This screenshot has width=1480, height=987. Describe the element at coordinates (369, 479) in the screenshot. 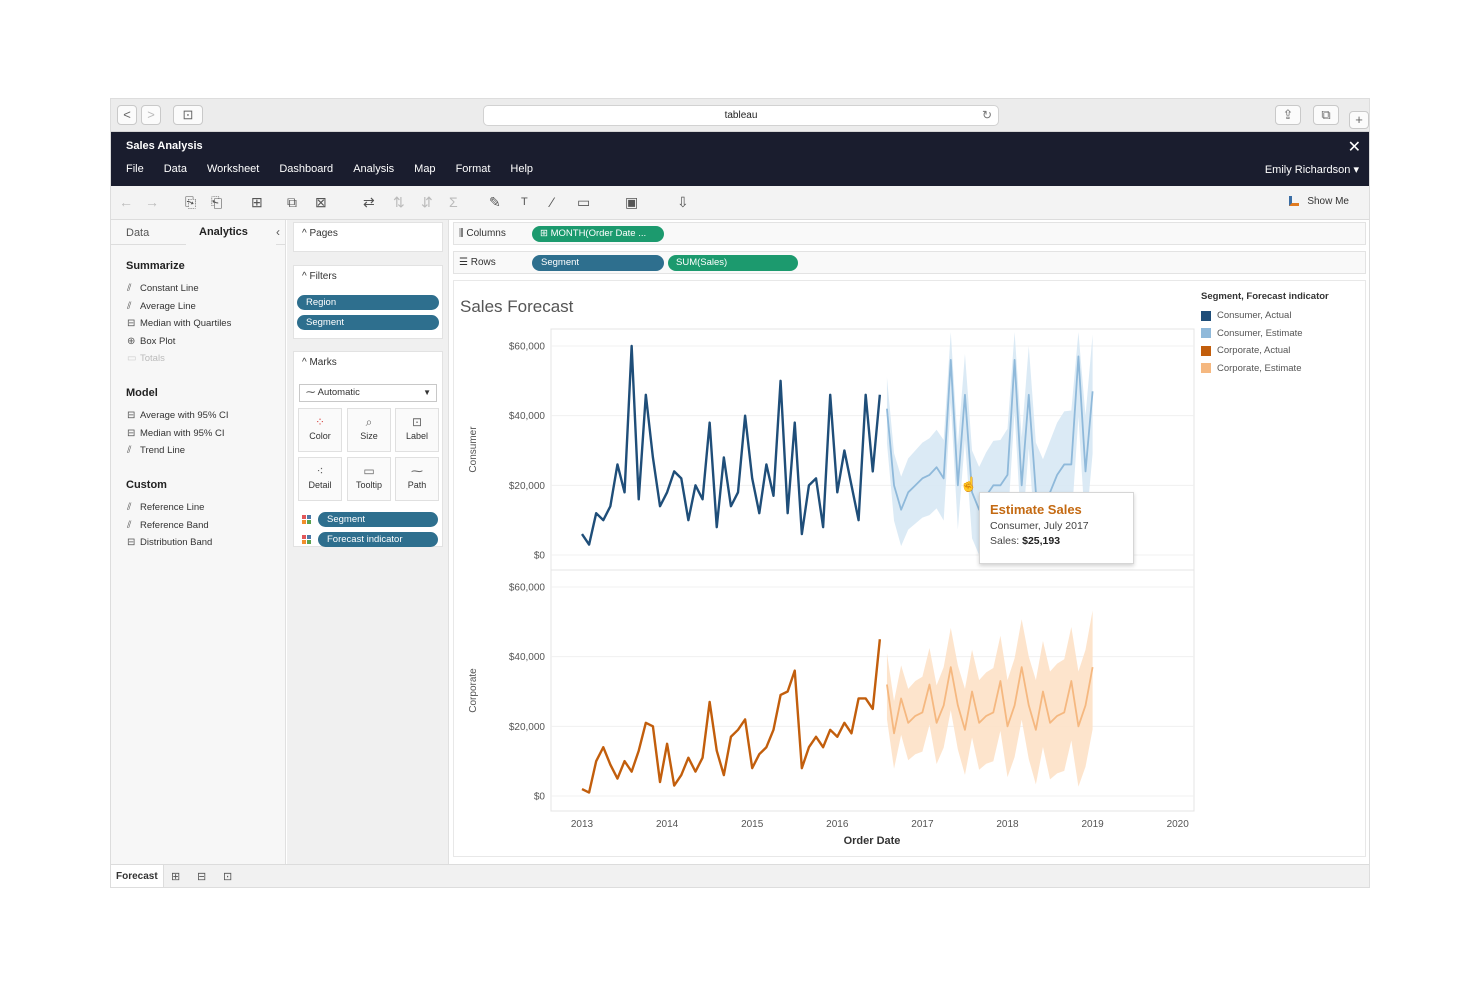

I see `tooltip-button: ▭ Tooltip` at that location.